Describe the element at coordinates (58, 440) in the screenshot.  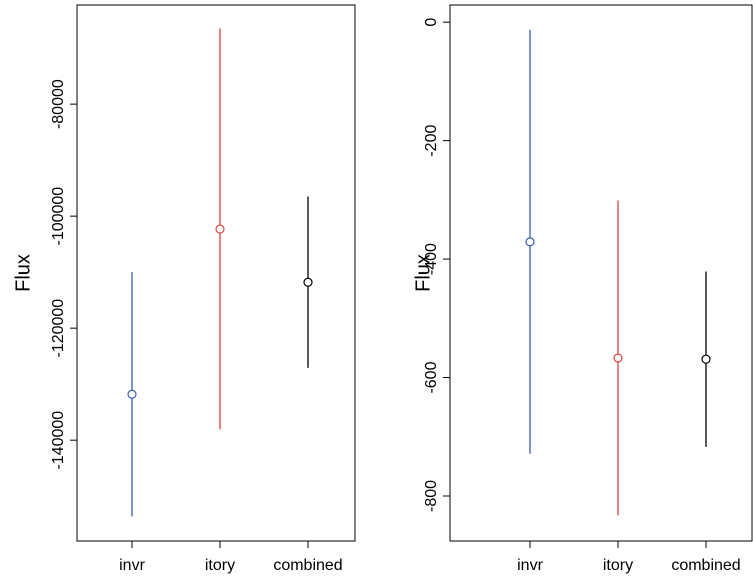
I see `y-tick-label: -140000` at that location.